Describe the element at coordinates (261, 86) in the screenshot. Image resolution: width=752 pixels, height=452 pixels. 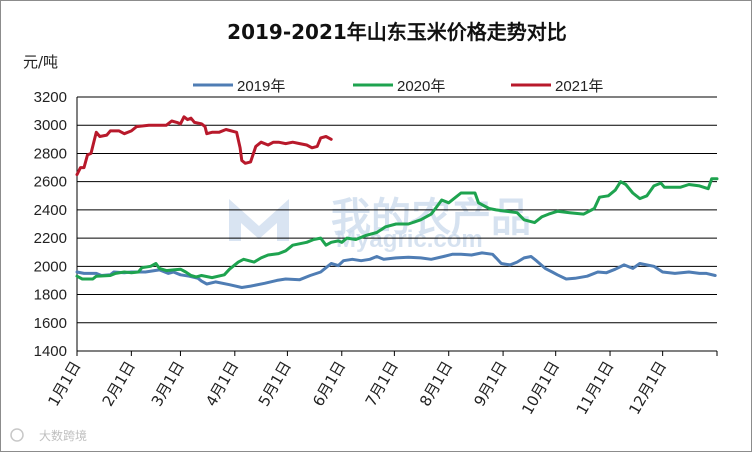
I see `legend-label-2019: 2019年` at that location.